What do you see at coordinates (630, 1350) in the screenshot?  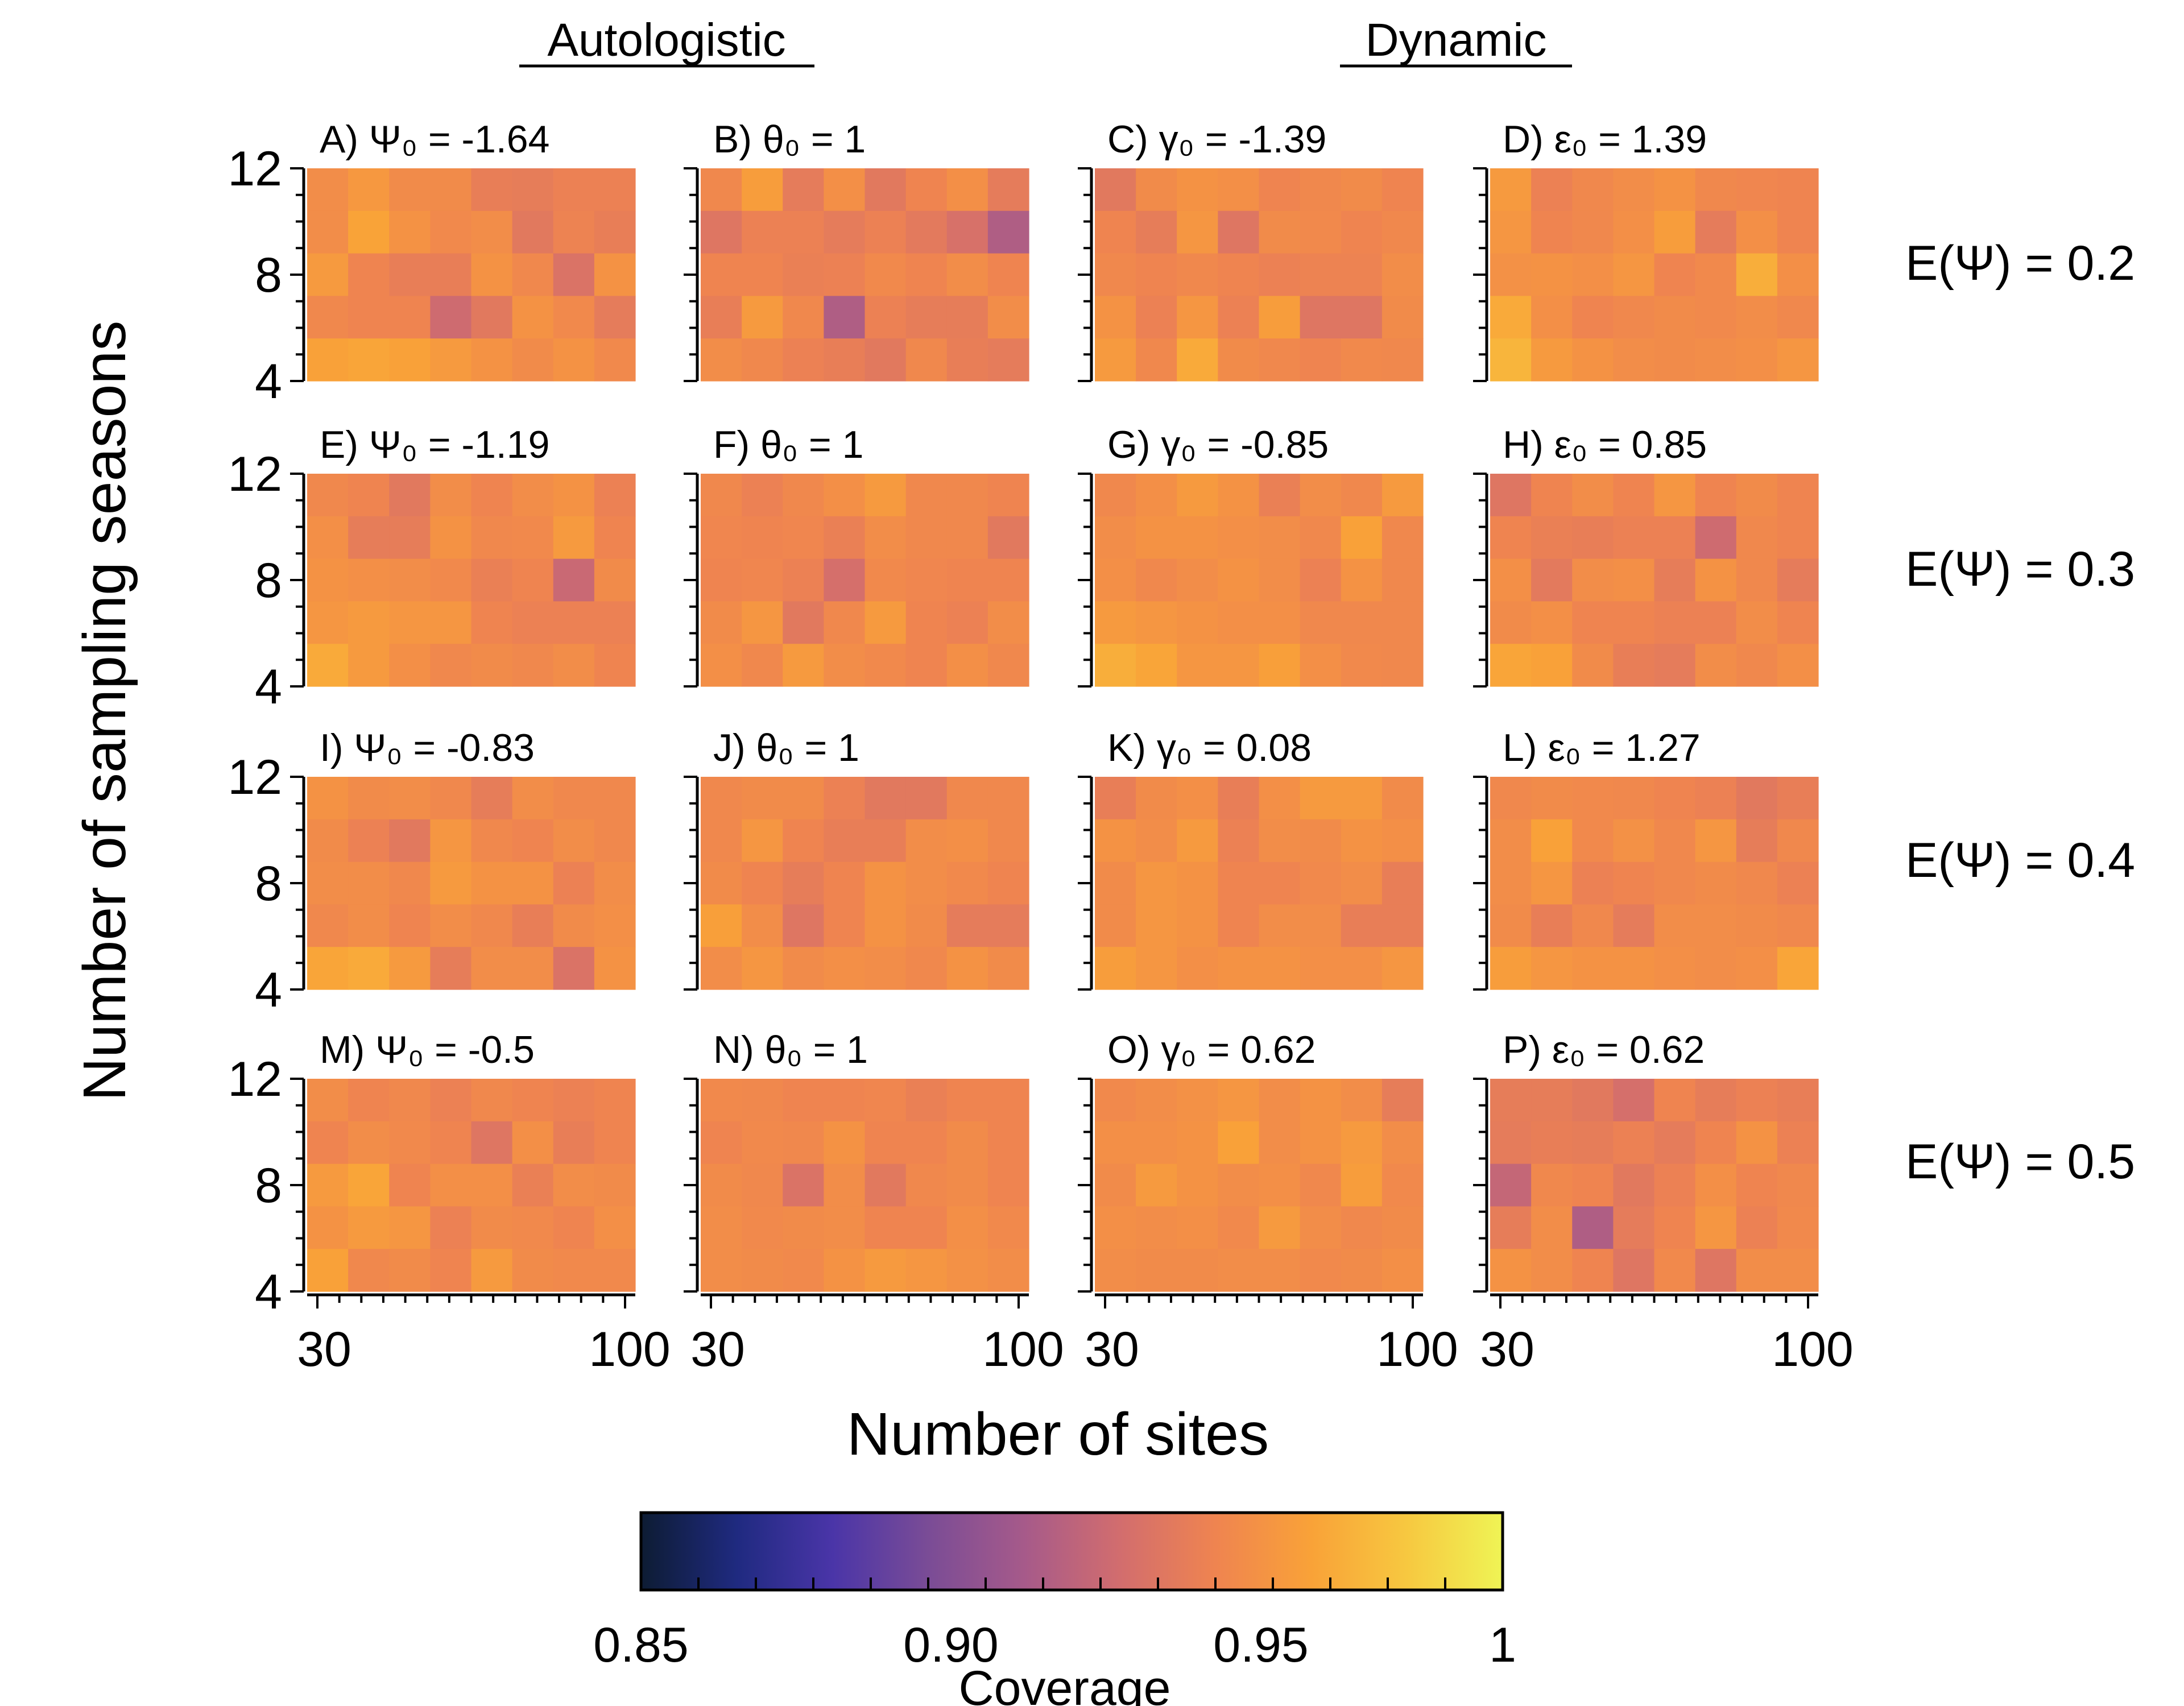 I see `x-tick-label-100: 100` at bounding box center [630, 1350].